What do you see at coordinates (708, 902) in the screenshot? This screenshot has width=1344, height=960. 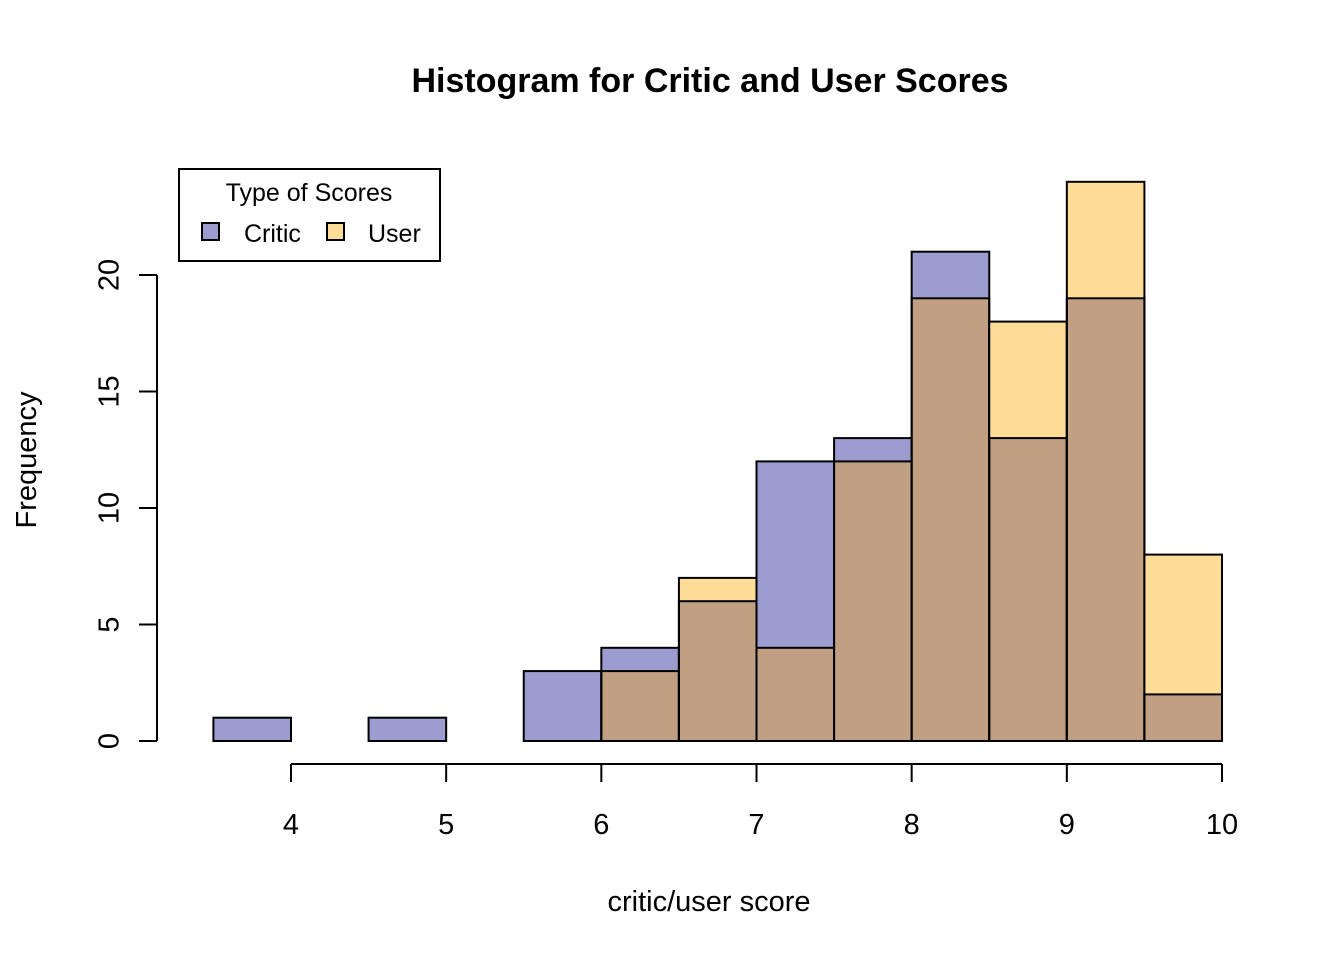 I see `x-axis-label: critic/user score` at bounding box center [708, 902].